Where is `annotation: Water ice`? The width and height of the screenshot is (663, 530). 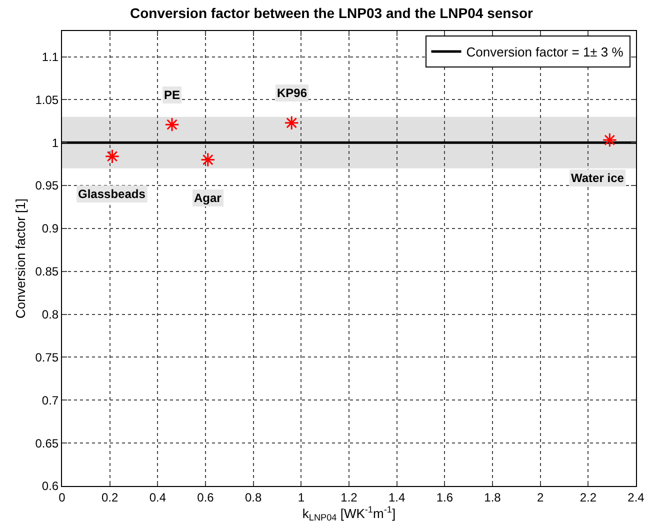
annotation: Water ice is located at coordinates (597, 178).